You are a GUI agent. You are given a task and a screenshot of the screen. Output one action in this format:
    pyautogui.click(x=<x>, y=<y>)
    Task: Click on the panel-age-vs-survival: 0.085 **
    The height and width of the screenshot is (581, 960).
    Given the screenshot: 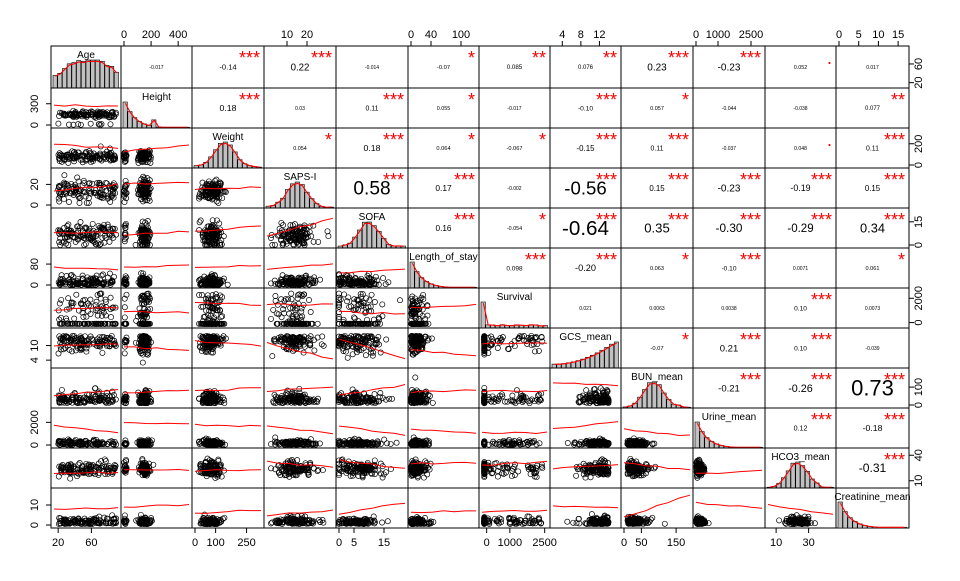 What is the action you would take?
    pyautogui.click(x=514, y=67)
    